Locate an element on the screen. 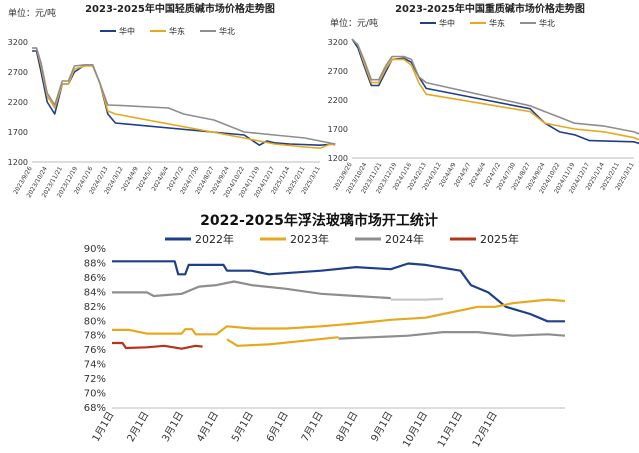 This screenshot has height=453, width=639. y-tick-label: 76% is located at coordinates (95, 350).